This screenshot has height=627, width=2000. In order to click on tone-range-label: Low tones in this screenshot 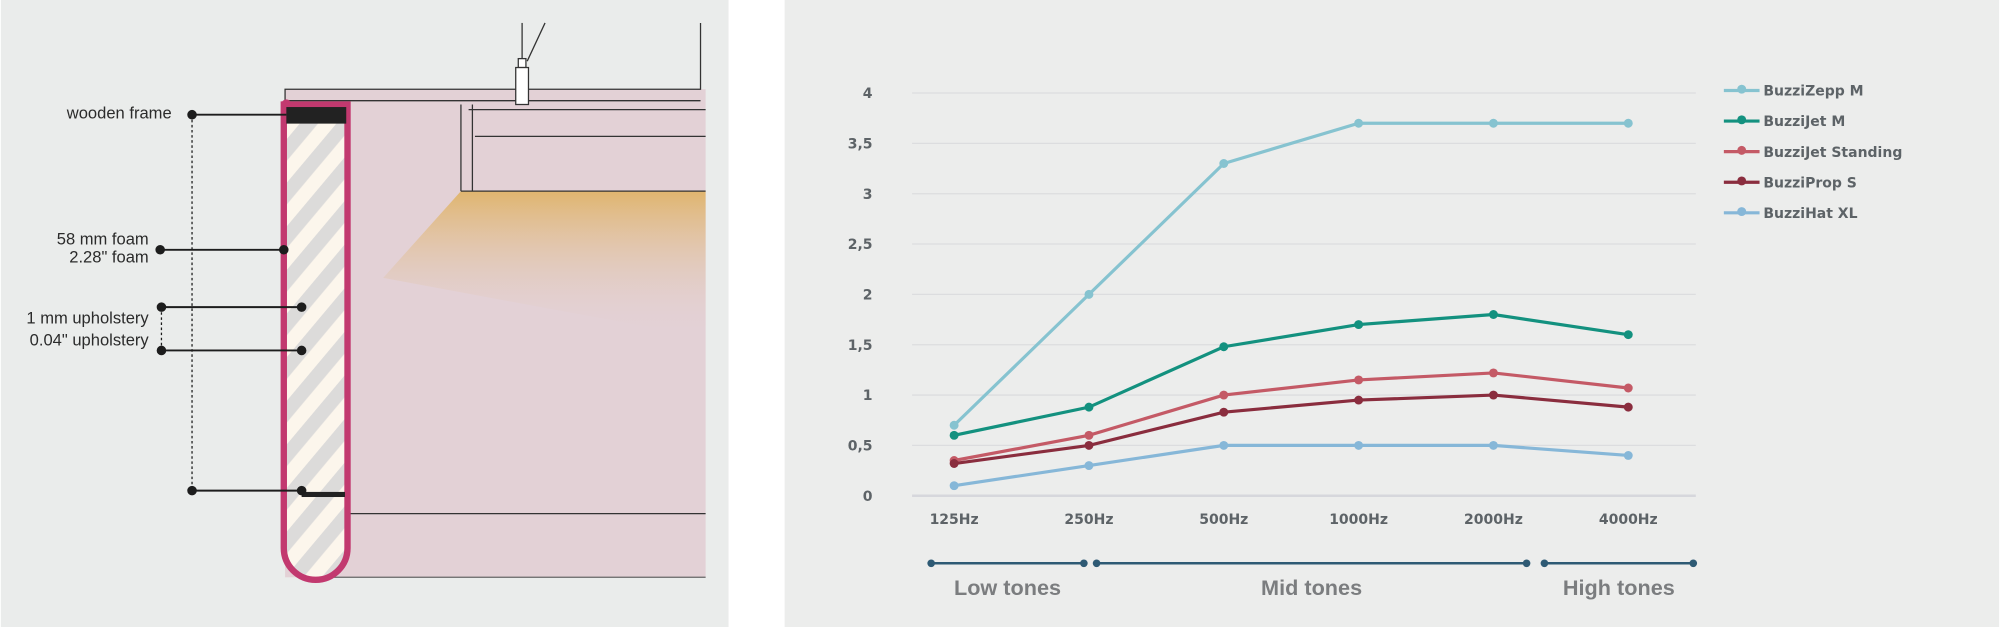, I will do `click(1007, 587)`.